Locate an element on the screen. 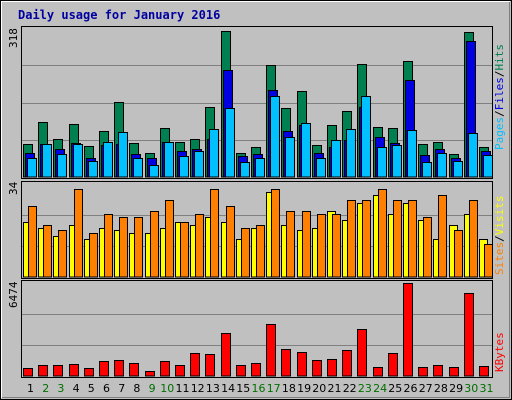 The image size is (512, 400). day-label: 24 is located at coordinates (380, 388).